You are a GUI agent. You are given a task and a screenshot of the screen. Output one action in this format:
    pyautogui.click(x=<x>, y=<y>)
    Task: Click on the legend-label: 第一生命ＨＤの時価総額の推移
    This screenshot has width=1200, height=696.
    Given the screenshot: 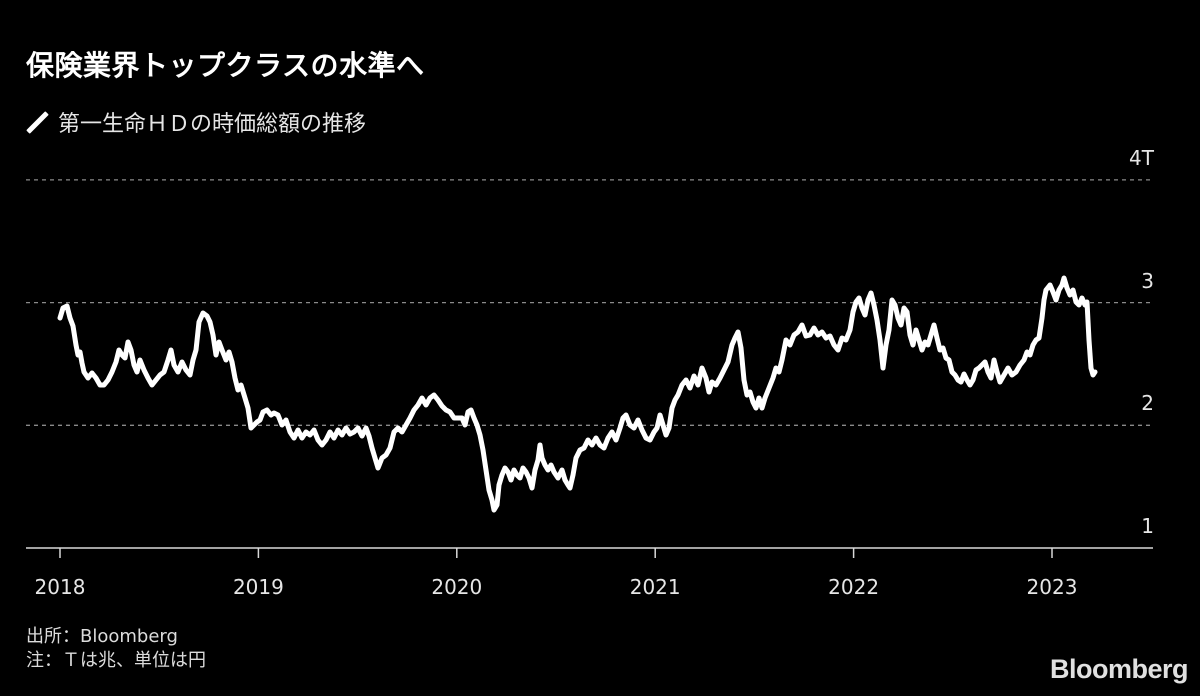 What is the action you would take?
    pyautogui.click(x=212, y=124)
    